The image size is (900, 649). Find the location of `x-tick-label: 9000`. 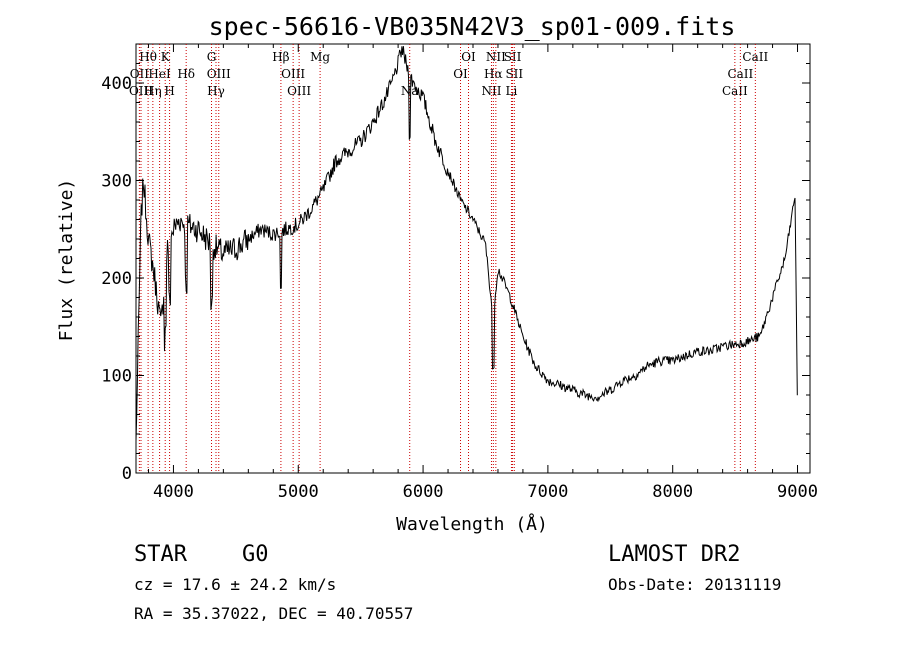

x-tick-label: 9000 is located at coordinates (797, 492).